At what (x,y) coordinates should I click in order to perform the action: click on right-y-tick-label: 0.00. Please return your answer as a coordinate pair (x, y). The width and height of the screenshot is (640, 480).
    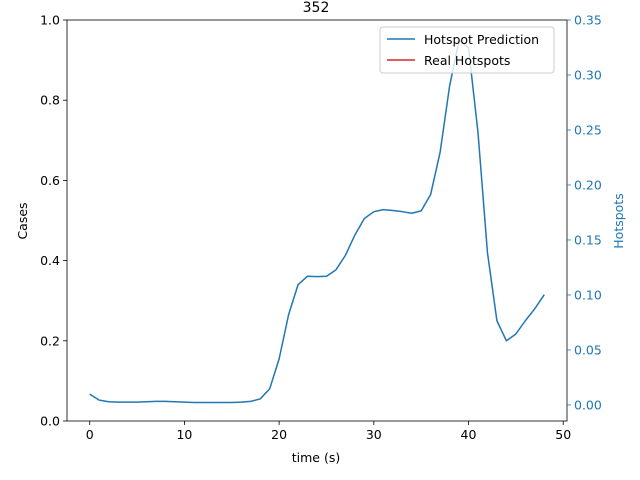
    Looking at the image, I should click on (588, 404).